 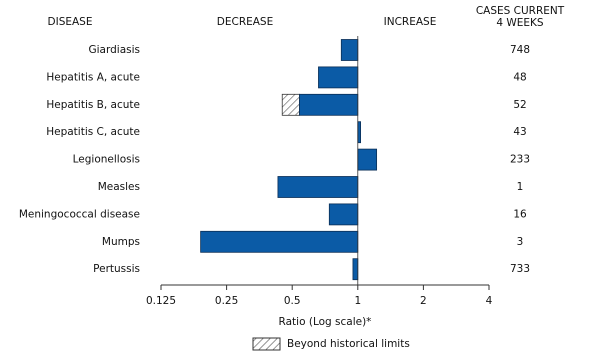 I want to click on x-tick-label: 0.5, so click(x=292, y=301).